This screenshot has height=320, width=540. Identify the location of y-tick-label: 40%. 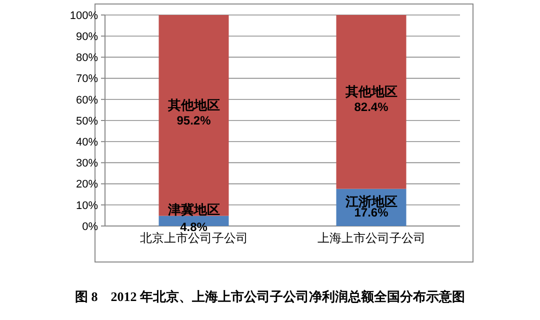
(87, 142).